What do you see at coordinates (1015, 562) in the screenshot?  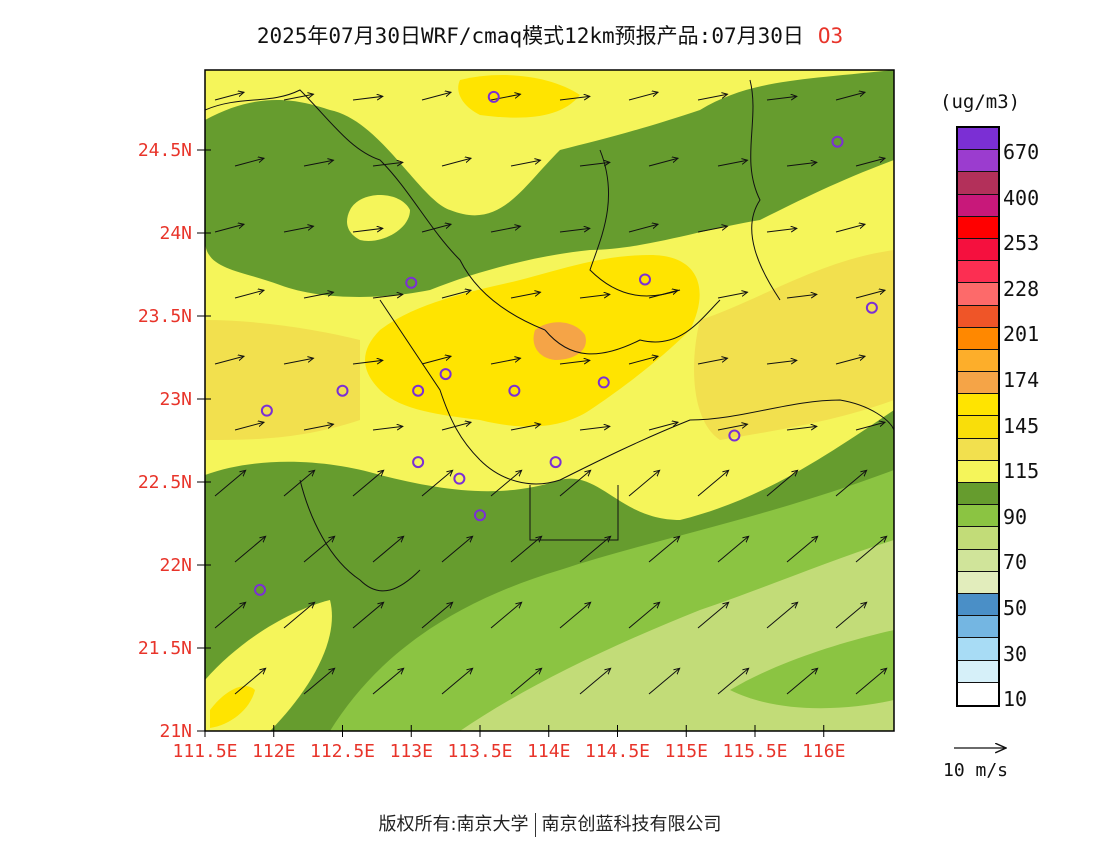 I see `colorbar-label: 70` at bounding box center [1015, 562].